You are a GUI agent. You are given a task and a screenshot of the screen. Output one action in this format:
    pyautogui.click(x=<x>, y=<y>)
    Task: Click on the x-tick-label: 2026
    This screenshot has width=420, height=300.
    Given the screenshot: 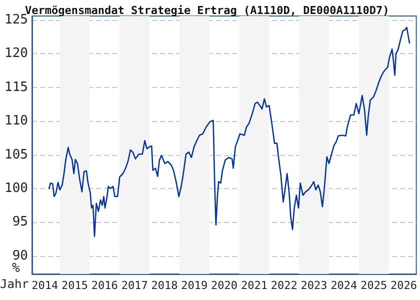 What is the action you would take?
    pyautogui.click(x=404, y=285)
    